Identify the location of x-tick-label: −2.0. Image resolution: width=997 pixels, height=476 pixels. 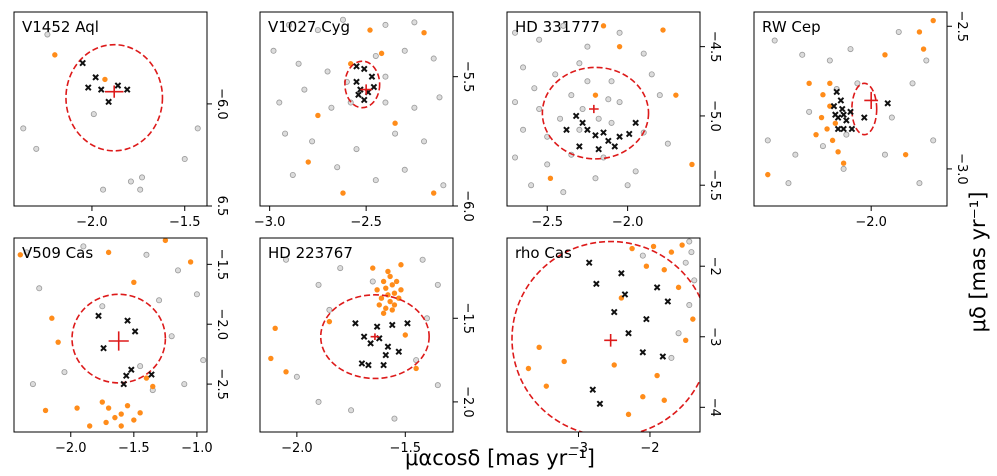
(628, 222).